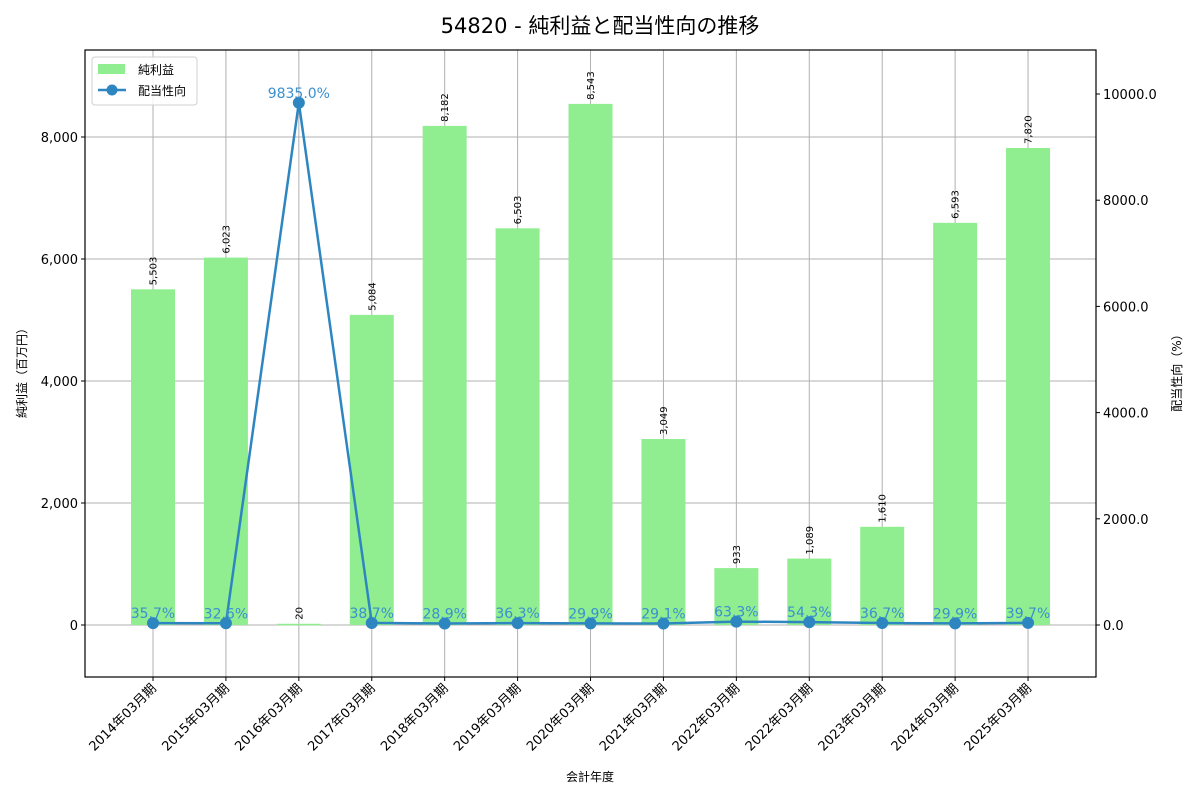 This screenshot has width=1200, height=800. I want to click on bar-value-label: 6,023, so click(226, 239).